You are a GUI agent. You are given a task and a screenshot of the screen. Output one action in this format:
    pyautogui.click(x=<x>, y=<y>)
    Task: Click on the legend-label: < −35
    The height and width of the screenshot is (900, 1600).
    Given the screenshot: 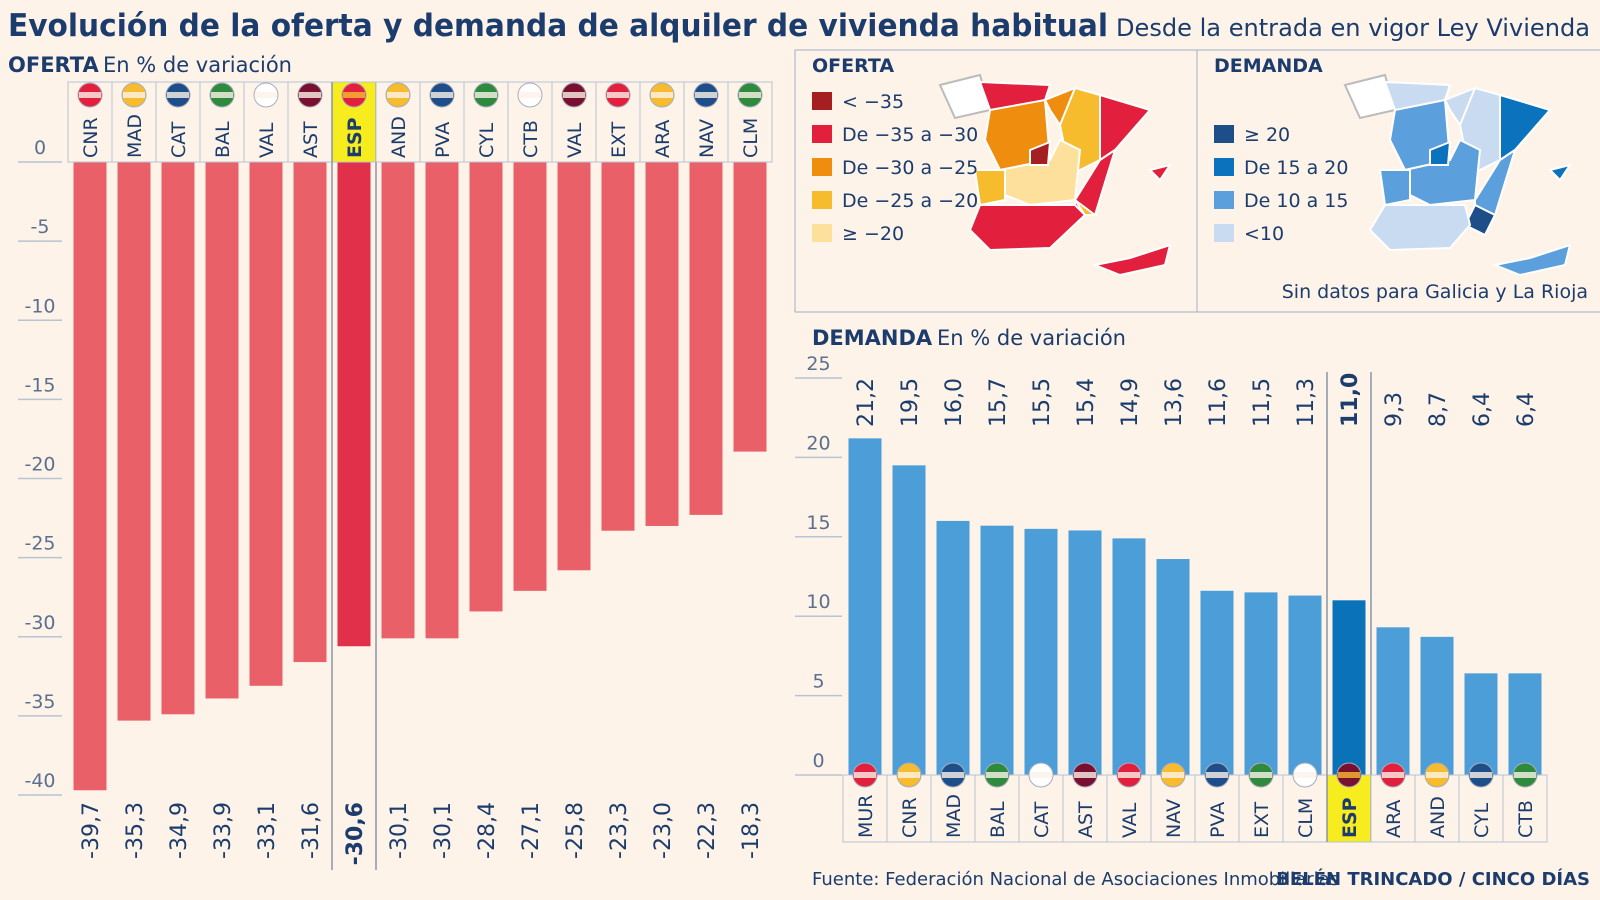 What is the action you would take?
    pyautogui.click(x=873, y=102)
    